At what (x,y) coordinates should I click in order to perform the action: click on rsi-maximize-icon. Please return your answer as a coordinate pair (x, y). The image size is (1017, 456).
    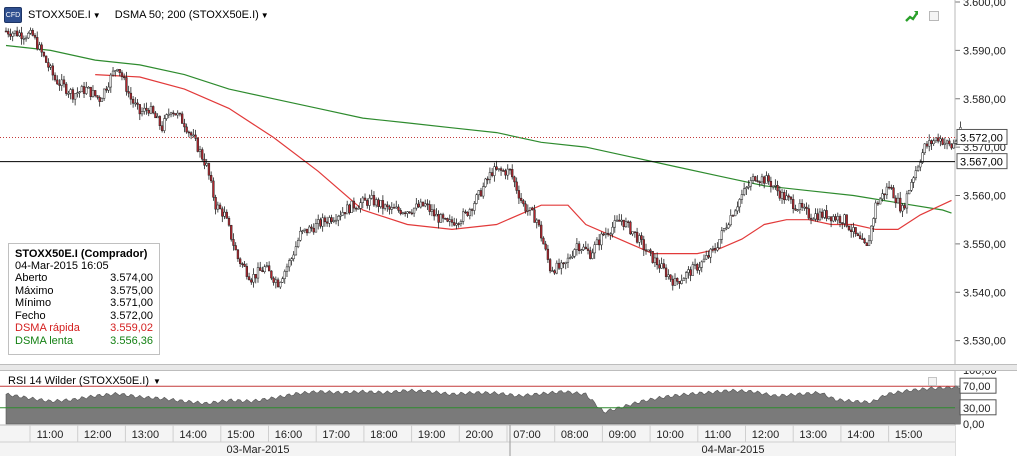
    Looking at the image, I should click on (932, 381).